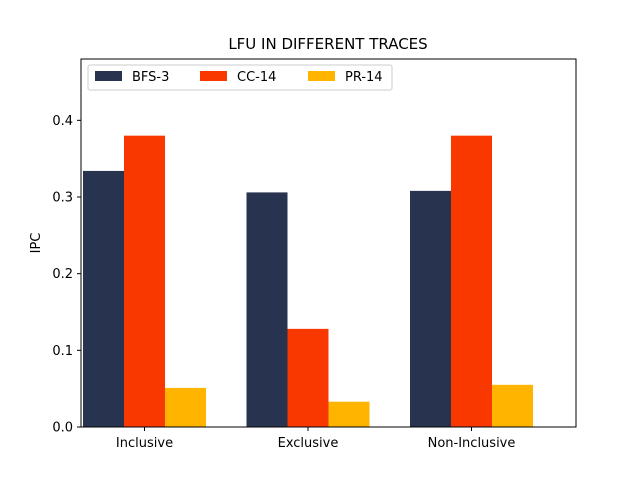 This screenshot has height=485, width=640. I want to click on bar-cc-14-exclusive, so click(308, 377).